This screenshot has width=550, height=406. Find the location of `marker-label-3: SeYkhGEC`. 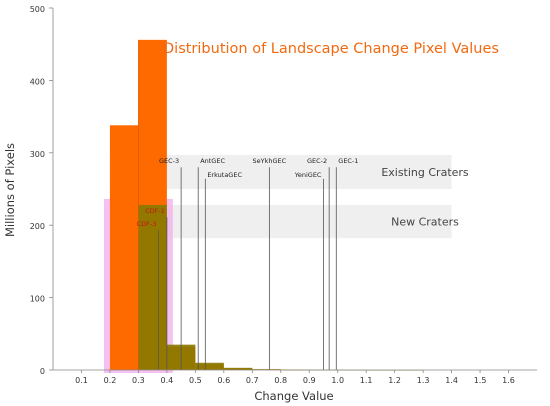

marker-label-3: SeYkhGEC is located at coordinates (270, 161).